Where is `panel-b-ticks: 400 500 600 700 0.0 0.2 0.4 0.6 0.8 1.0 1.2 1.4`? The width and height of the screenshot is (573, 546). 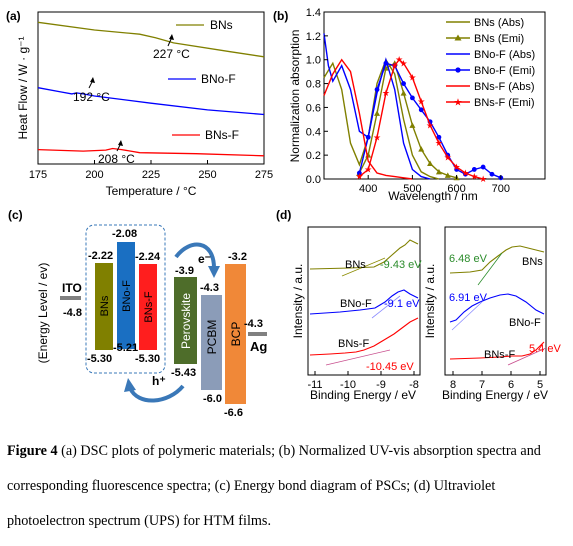
panel-b-ticks: 400 500 600 700 0.0 0.2 0.4 0.6 0.8 1.0 1.2 1.4 is located at coordinates (408, 101).